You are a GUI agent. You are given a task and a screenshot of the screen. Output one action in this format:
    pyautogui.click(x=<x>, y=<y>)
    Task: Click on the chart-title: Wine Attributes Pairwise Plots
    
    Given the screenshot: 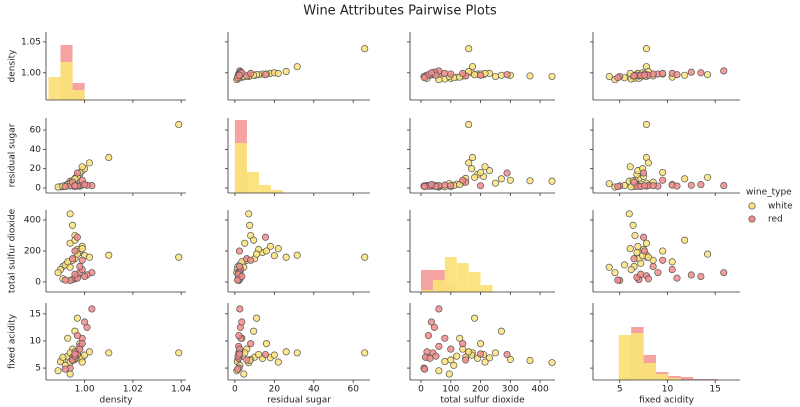 What is the action you would take?
    pyautogui.click(x=400, y=11)
    